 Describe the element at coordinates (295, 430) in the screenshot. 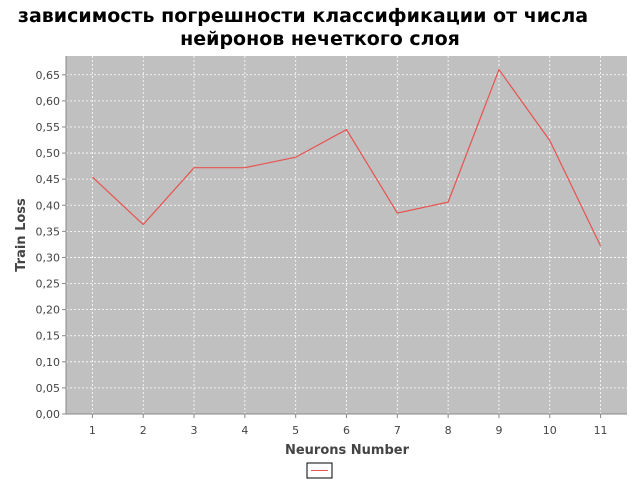

I see `x-tick-label: 5` at that location.